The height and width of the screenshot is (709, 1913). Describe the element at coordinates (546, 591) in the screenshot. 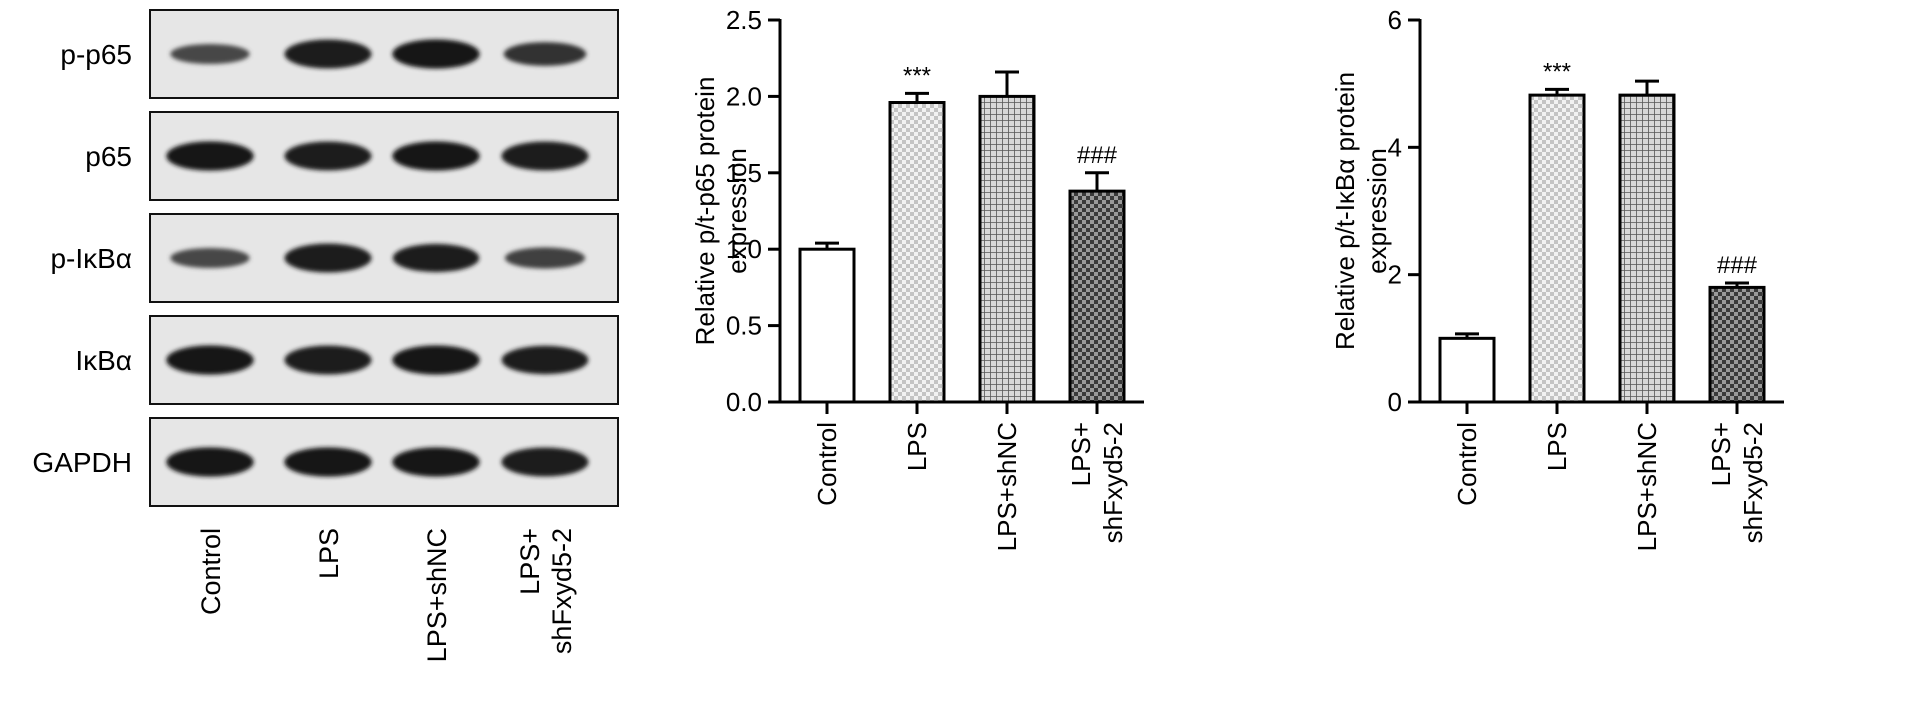

I see `blot-lane-label: LPS+shFxyd5-2` at that location.